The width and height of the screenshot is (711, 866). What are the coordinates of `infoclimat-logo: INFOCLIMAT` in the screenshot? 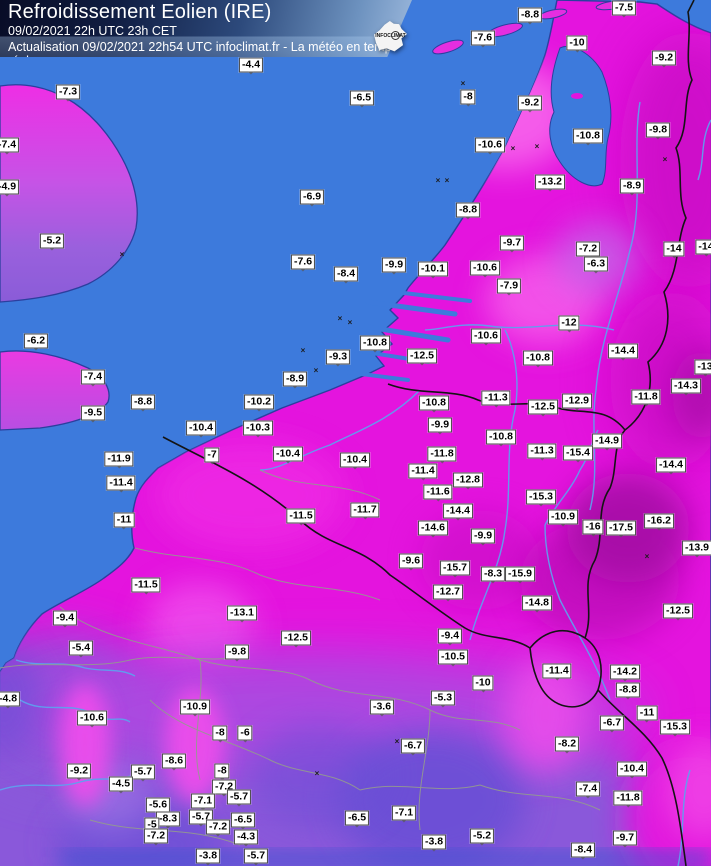 It's located at (390, 36).